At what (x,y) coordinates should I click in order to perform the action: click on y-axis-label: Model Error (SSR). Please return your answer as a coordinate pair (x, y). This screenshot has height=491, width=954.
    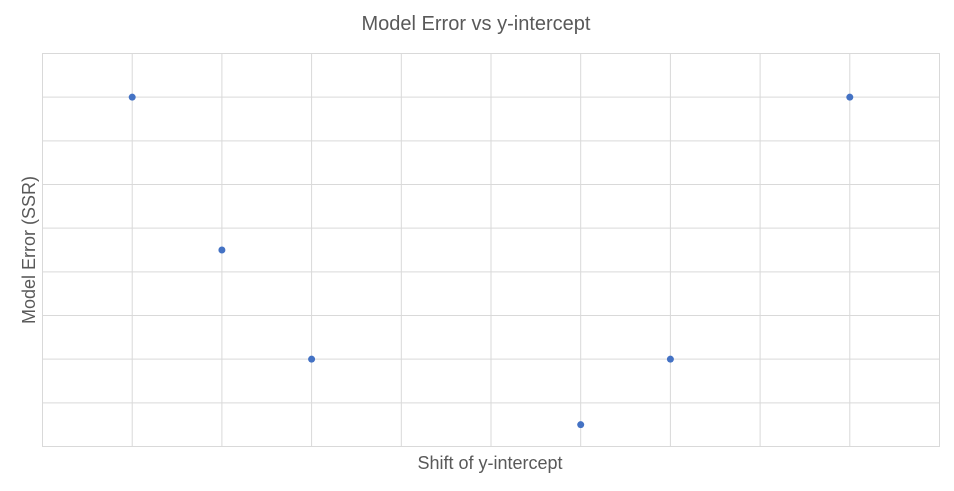
    Looking at the image, I should click on (29, 250).